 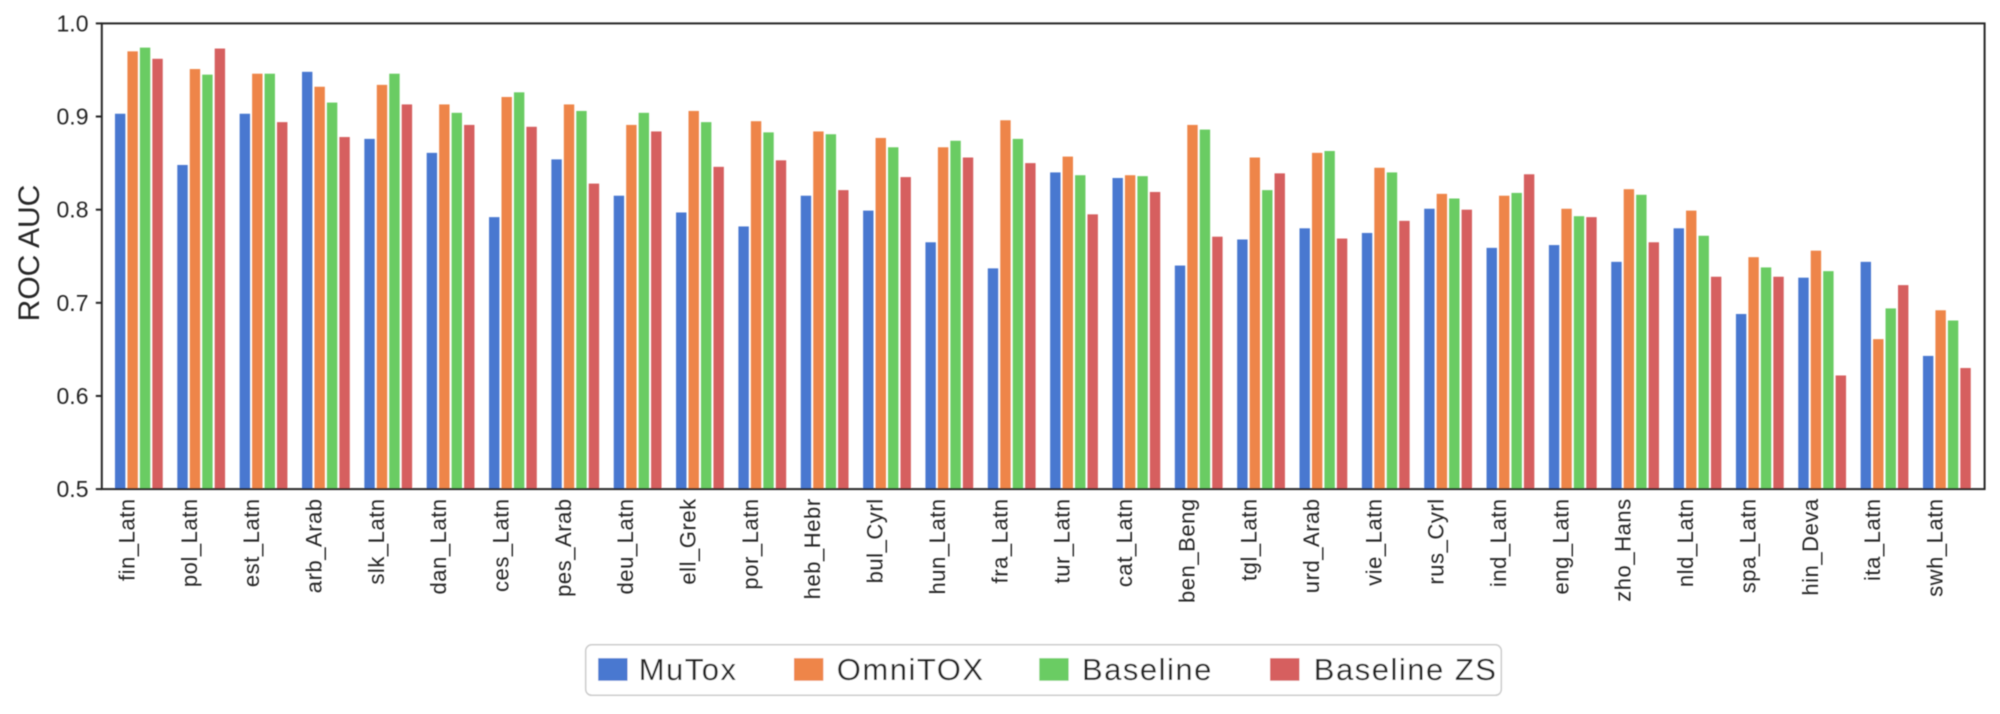 What do you see at coordinates (438, 546) in the screenshot?
I see `svg-text: dan_Latn` at bounding box center [438, 546].